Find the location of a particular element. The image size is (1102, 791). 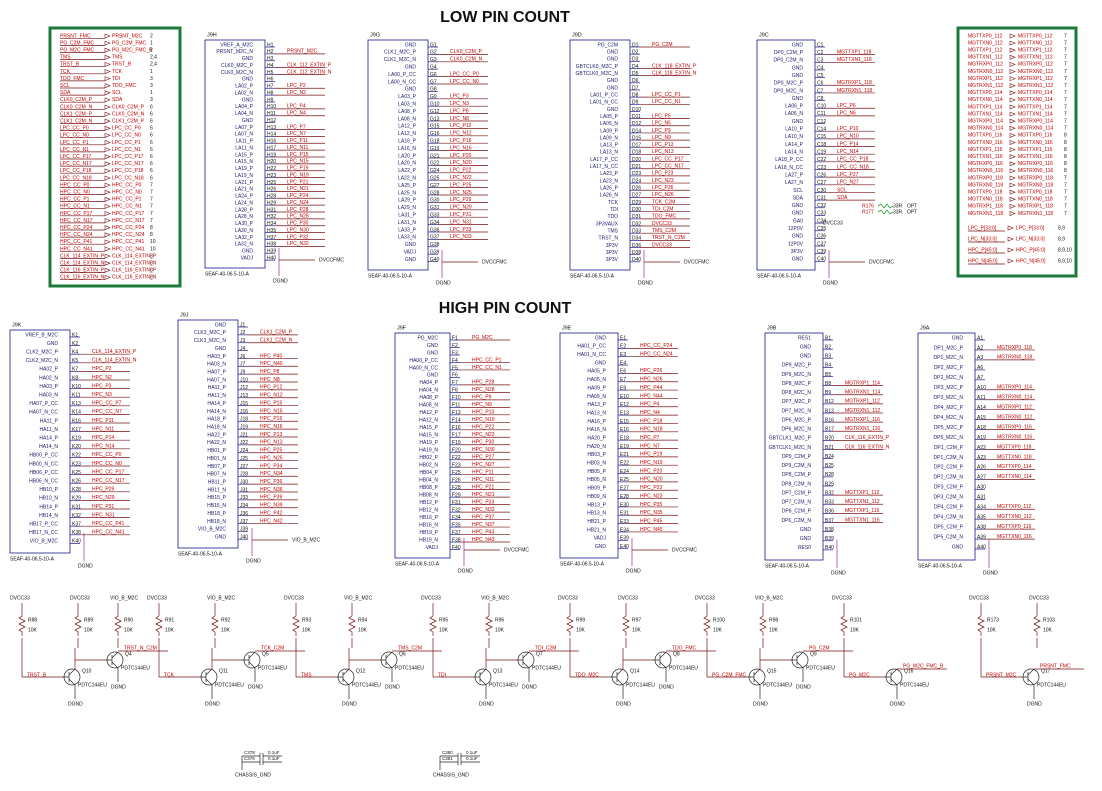

label: D12 is located at coordinates (636, 124).